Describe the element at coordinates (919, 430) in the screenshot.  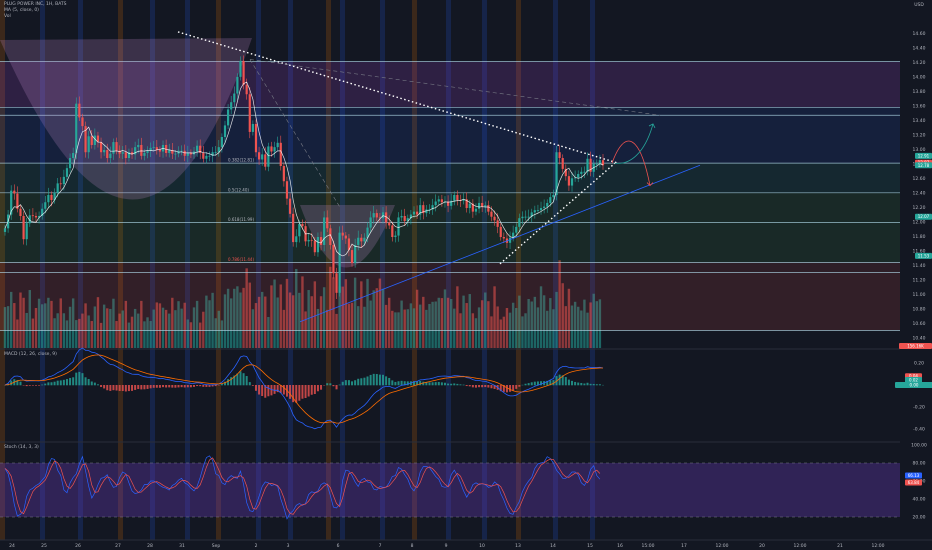
I see `macd-tick: -0.40` at that location.